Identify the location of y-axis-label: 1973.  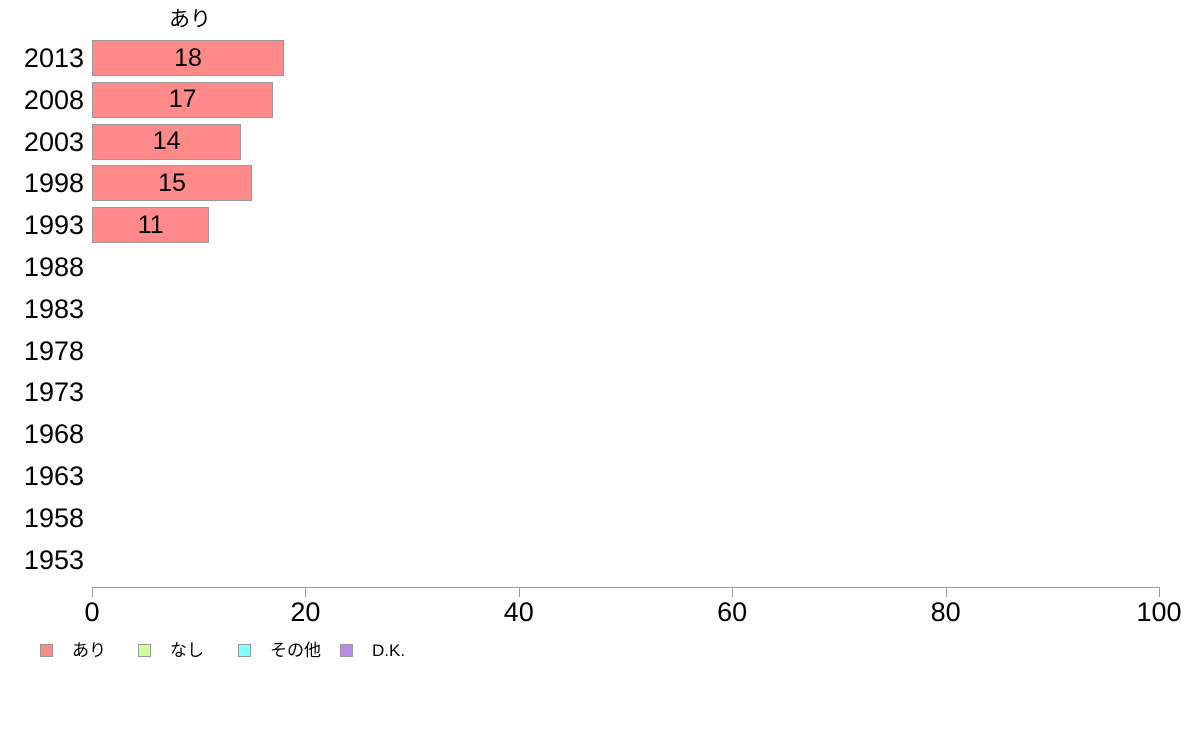
(53, 392).